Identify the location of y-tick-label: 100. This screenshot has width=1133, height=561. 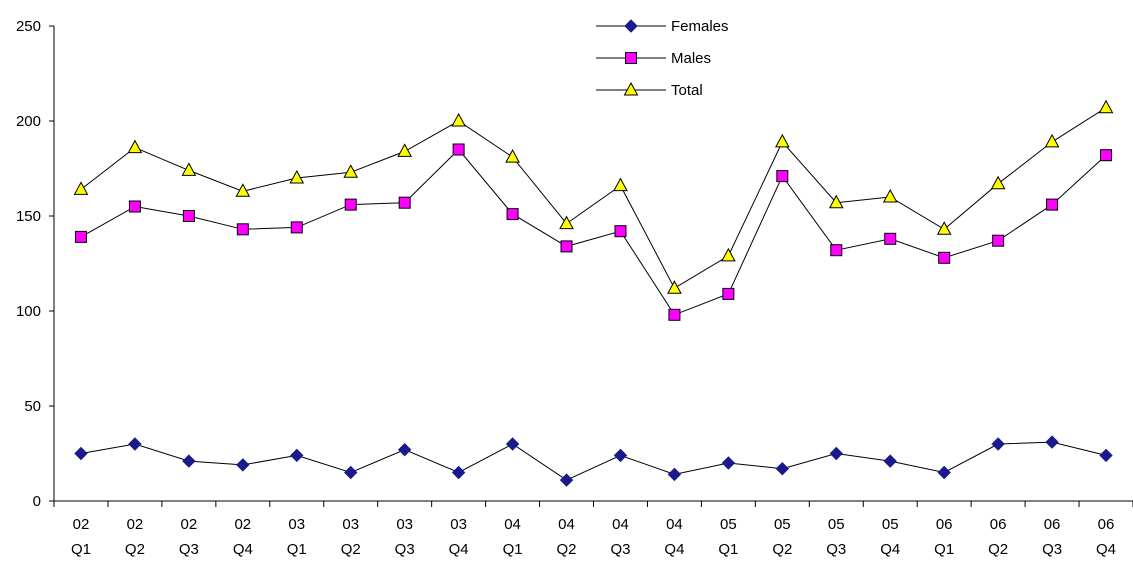
(28, 311).